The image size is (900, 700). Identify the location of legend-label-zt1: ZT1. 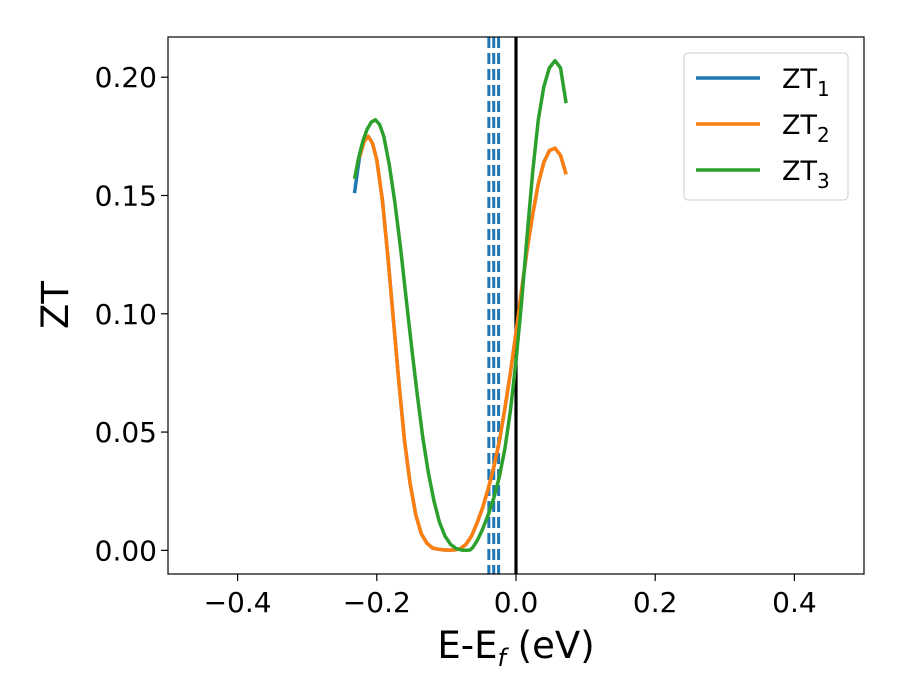
(806, 82).